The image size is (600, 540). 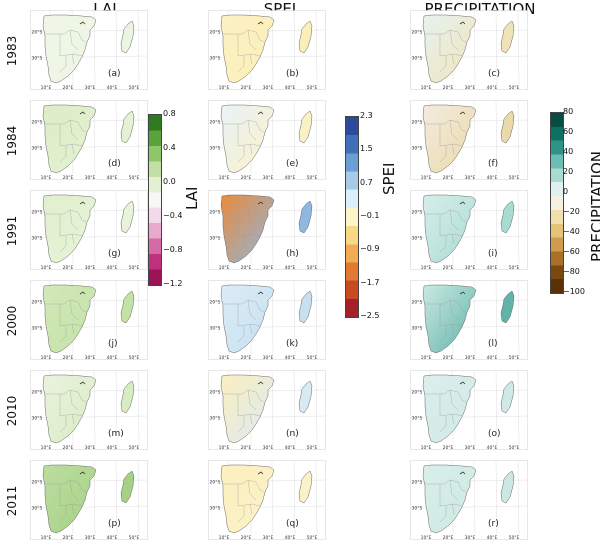 What do you see at coordinates (12, 51) in the screenshot?
I see `year-label: 1983` at bounding box center [12, 51].